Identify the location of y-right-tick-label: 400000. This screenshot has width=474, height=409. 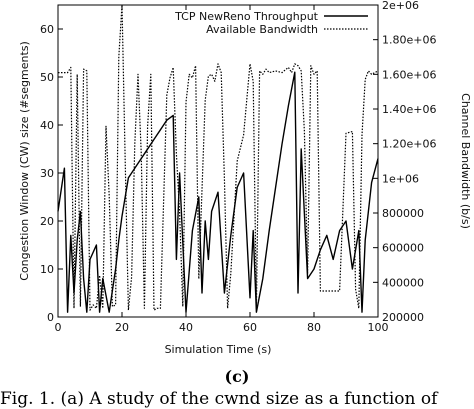
(403, 282).